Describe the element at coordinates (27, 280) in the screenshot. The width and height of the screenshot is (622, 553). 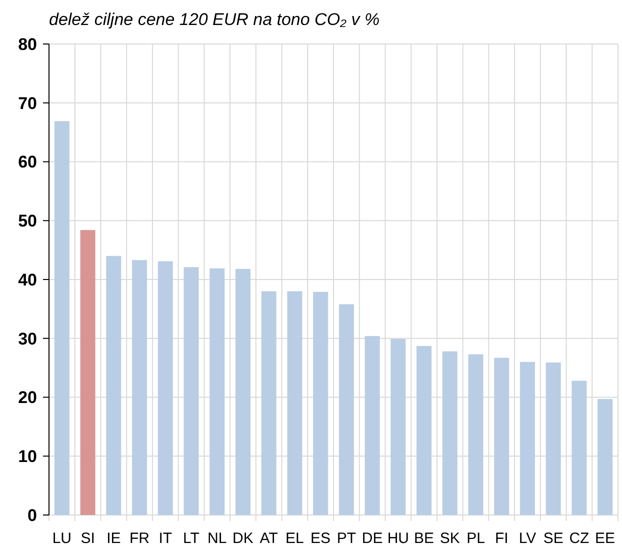
I see `y-tick-label: 40` at that location.